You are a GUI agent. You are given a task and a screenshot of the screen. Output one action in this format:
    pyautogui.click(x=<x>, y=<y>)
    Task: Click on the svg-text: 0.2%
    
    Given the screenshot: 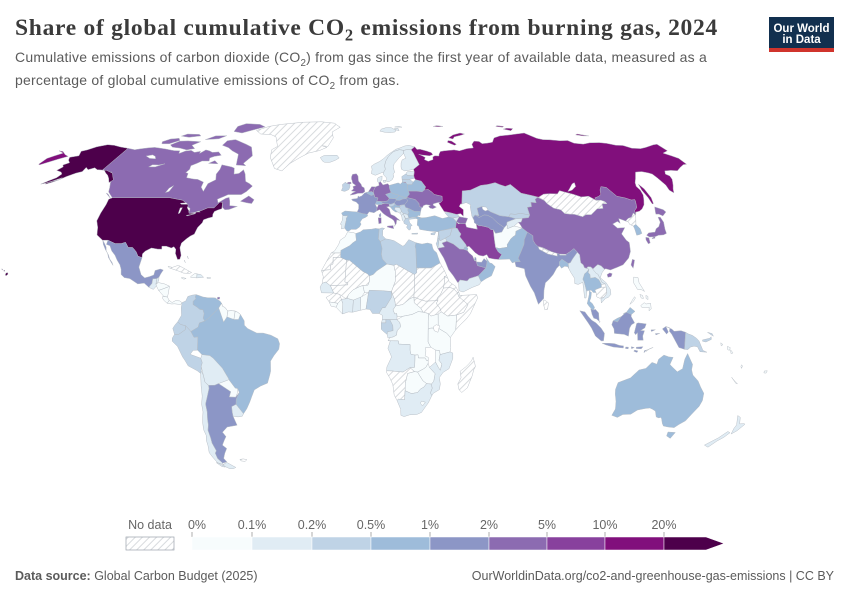 What is the action you would take?
    pyautogui.click(x=312, y=525)
    